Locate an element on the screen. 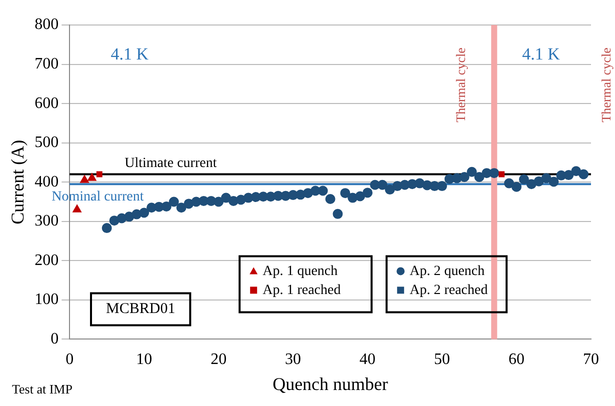  x-tick-label: 70 is located at coordinates (591, 359).